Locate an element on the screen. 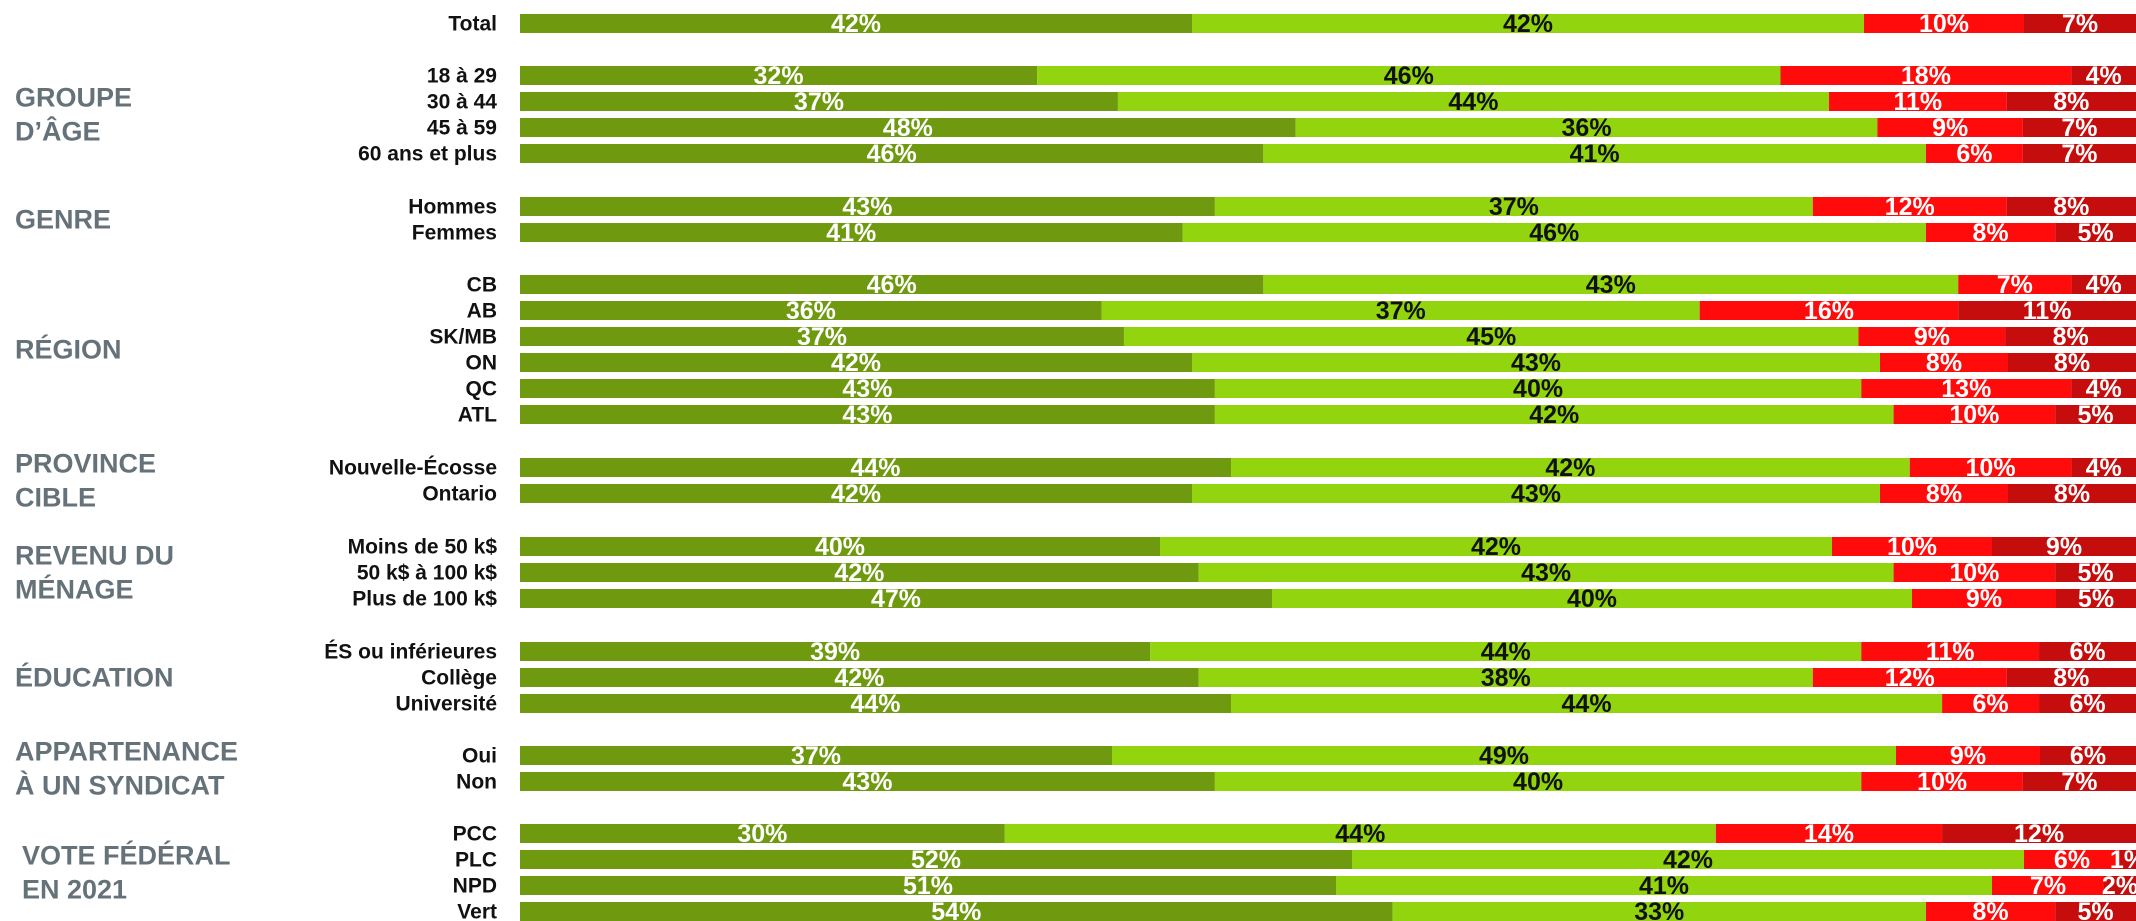 The width and height of the screenshot is (2136, 921). value-label-16-0: 47% is located at coordinates (896, 599).